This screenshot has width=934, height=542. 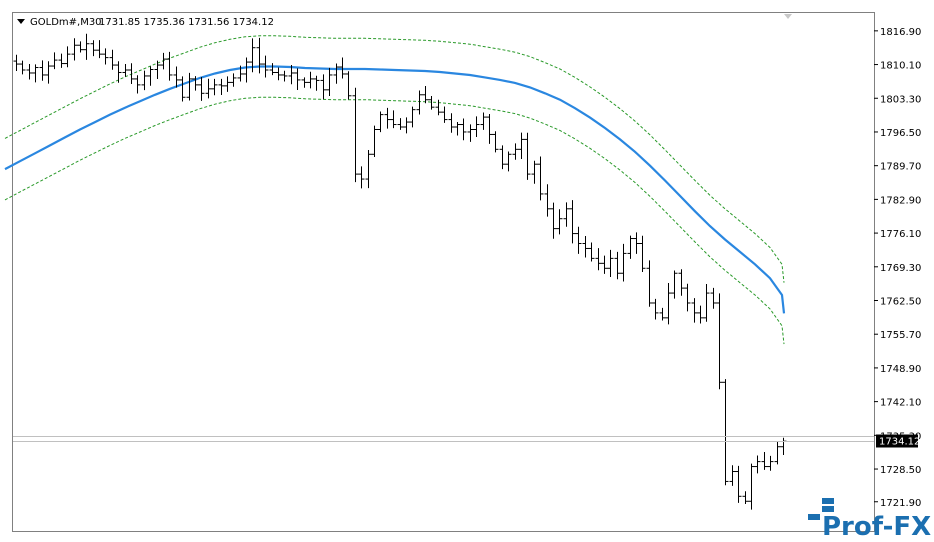 What do you see at coordinates (900, 369) in the screenshot?
I see `y-tick-label: 1748.90` at bounding box center [900, 369].